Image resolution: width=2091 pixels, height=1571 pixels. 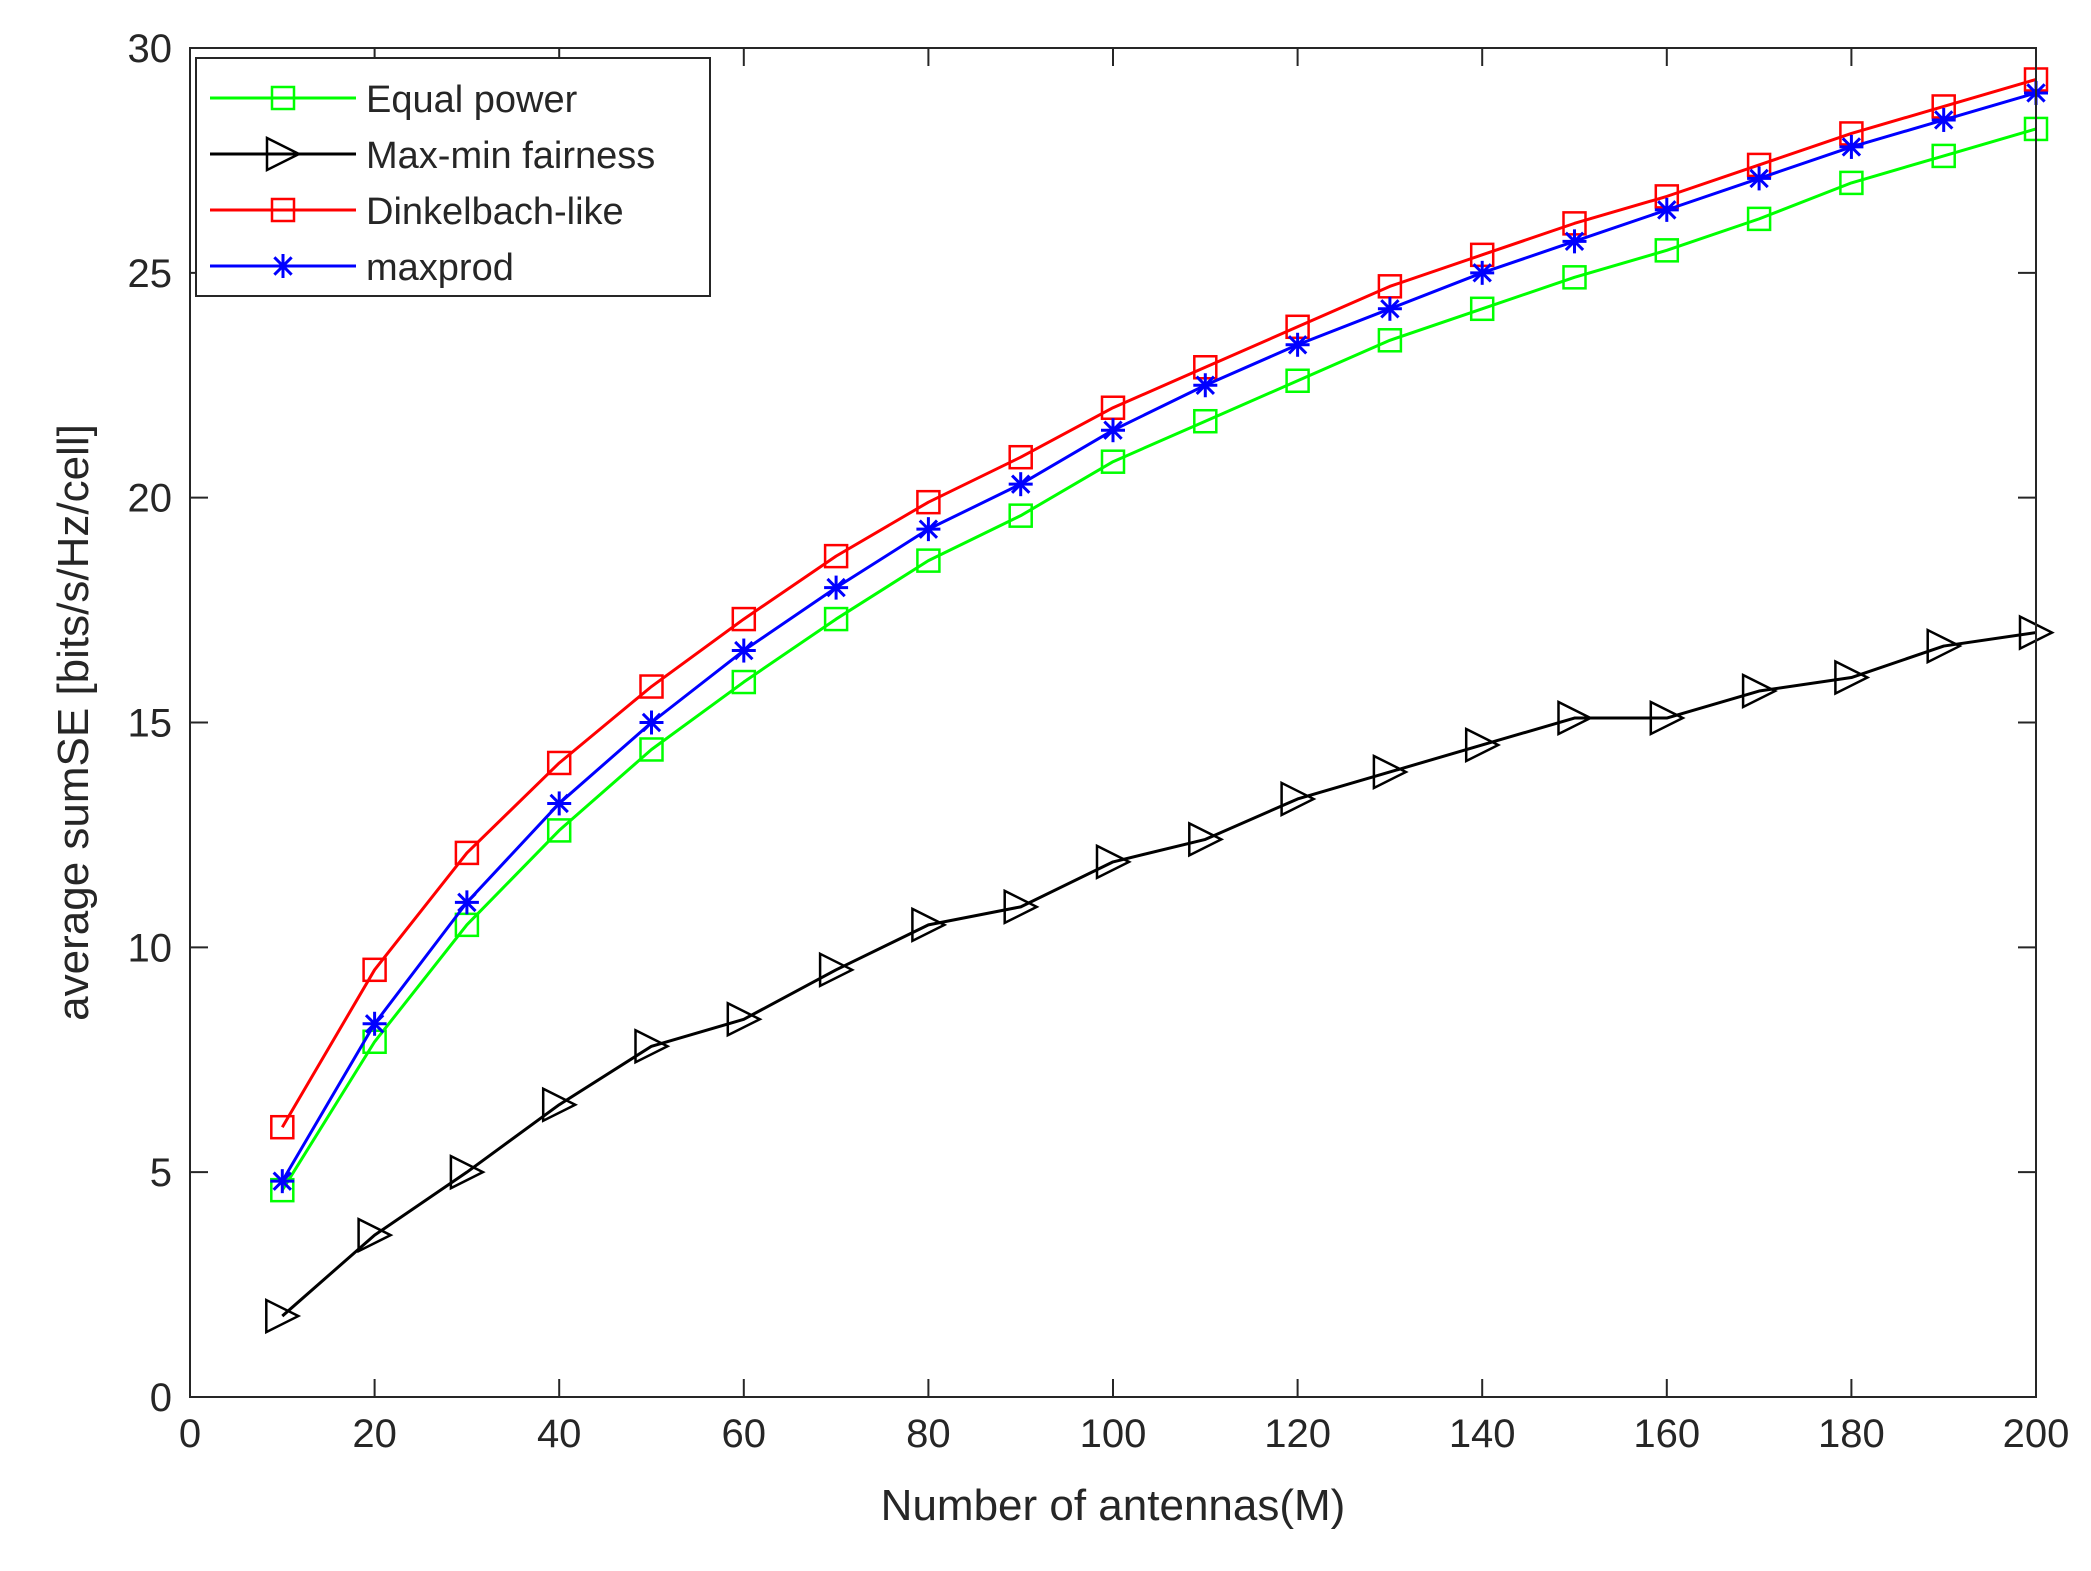 What do you see at coordinates (495, 212) in the screenshot?
I see `legend-label-2: Dinkelbach-like` at bounding box center [495, 212].